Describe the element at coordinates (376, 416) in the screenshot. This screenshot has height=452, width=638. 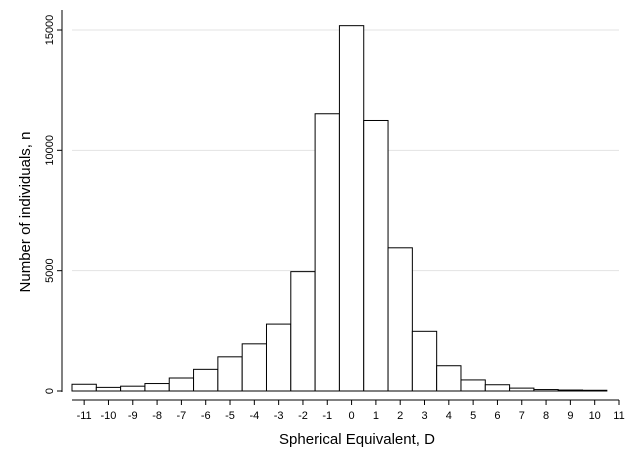
I see `x-tick-label: 1` at that location.